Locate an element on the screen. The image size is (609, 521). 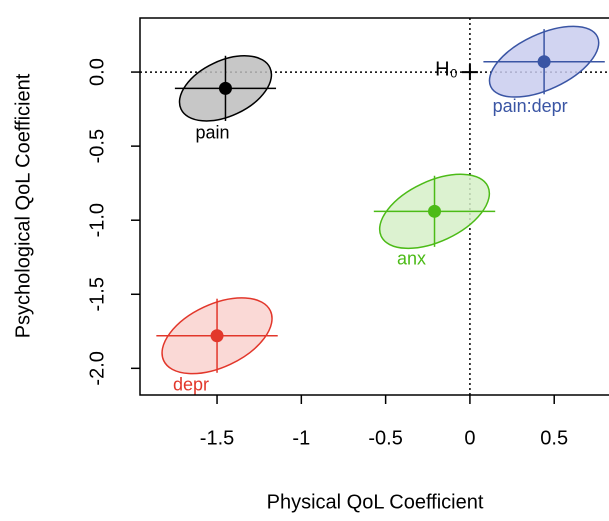
x-tick-label: 0.5 is located at coordinates (554, 438).